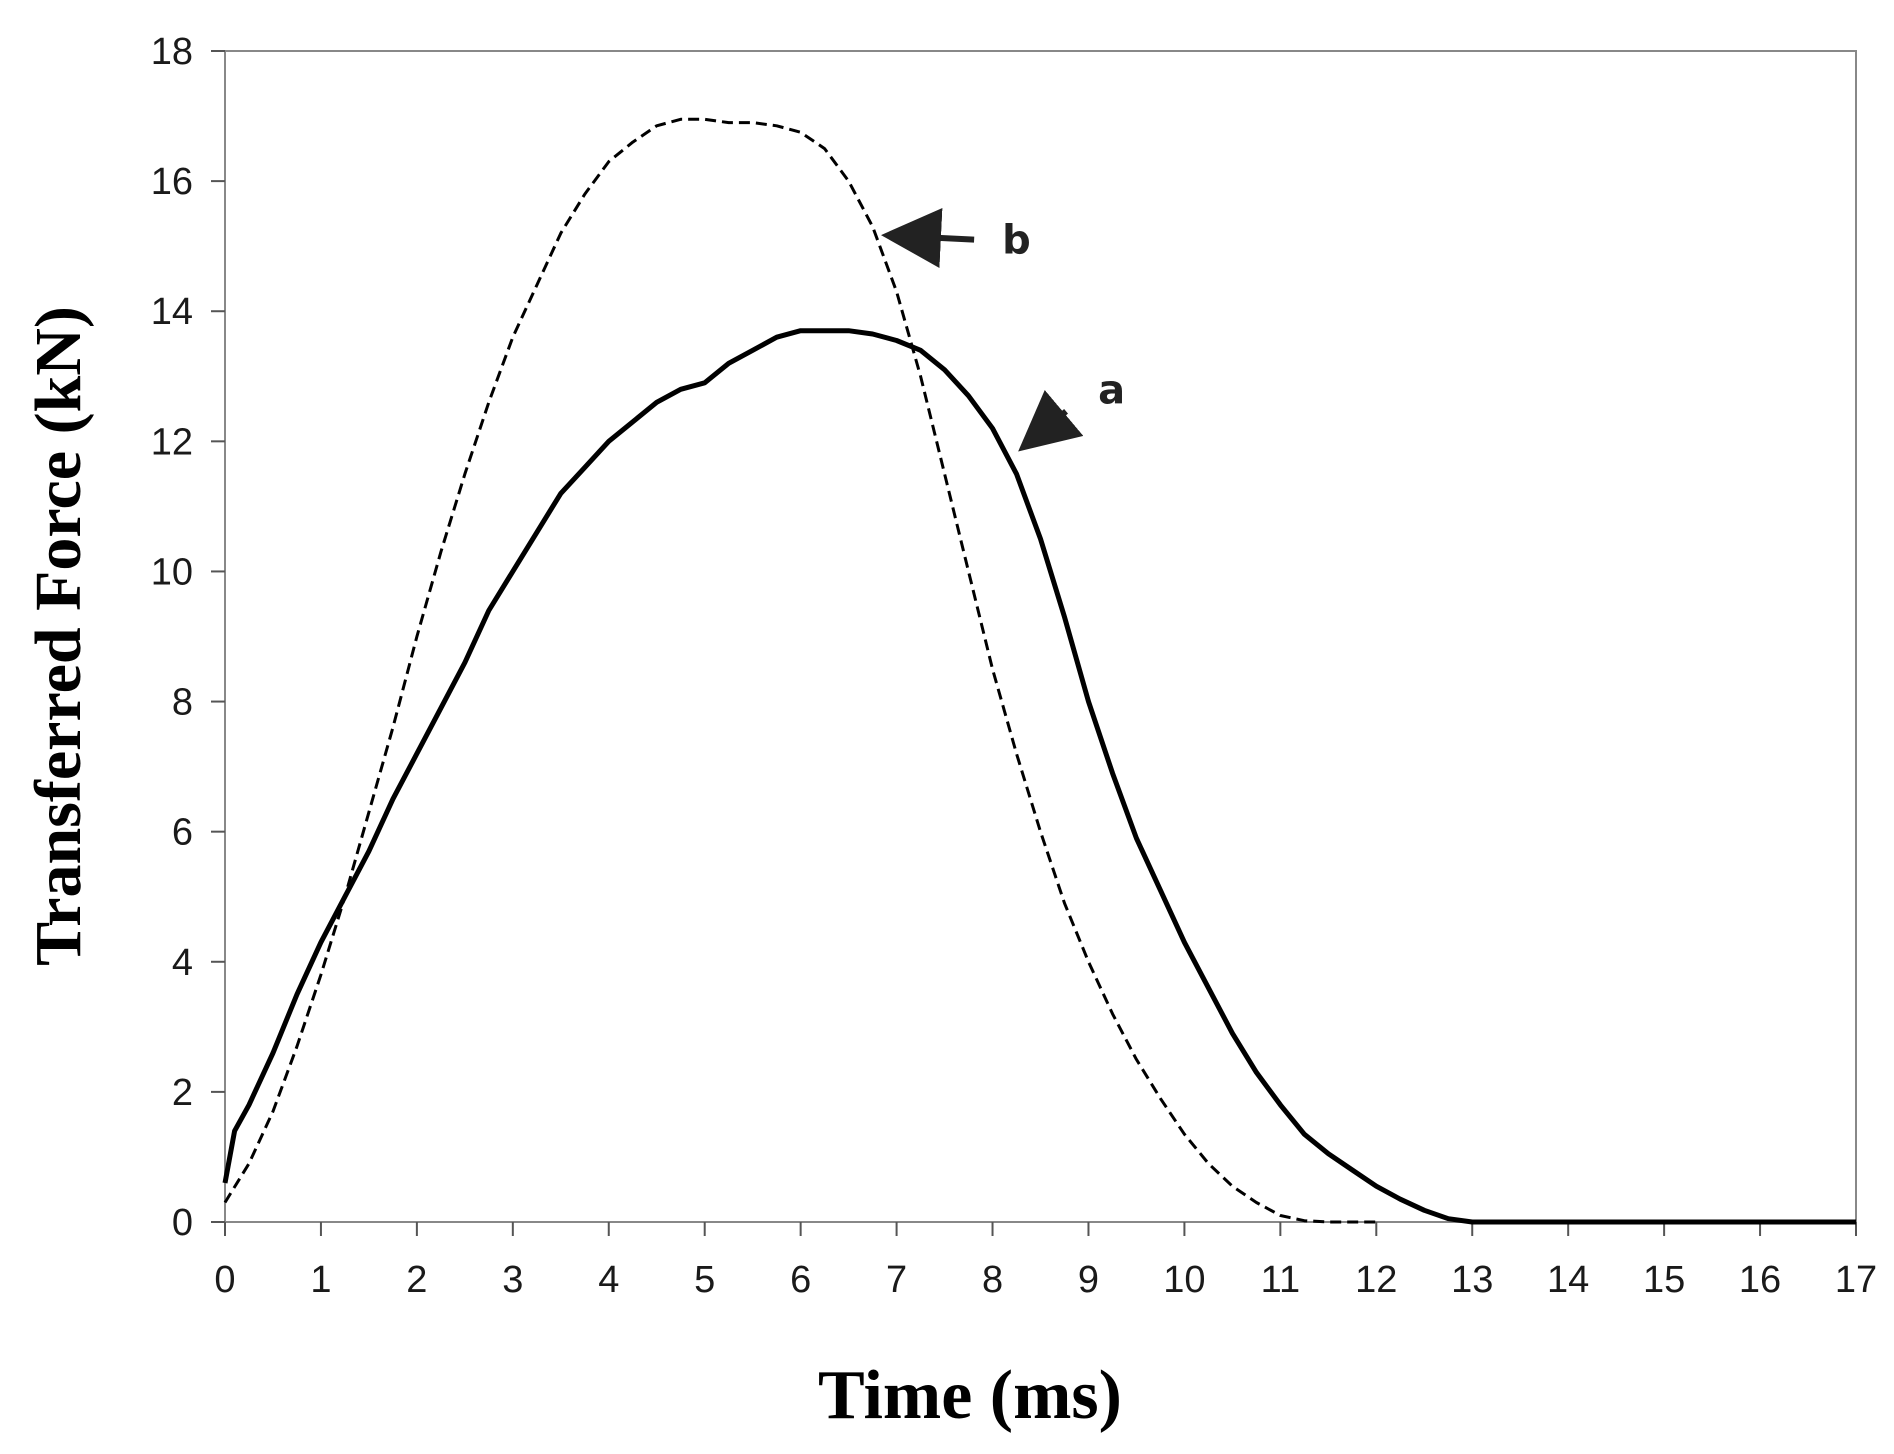  What do you see at coordinates (1760, 1280) in the screenshot?
I see `x-tick-label-16: 16` at bounding box center [1760, 1280].